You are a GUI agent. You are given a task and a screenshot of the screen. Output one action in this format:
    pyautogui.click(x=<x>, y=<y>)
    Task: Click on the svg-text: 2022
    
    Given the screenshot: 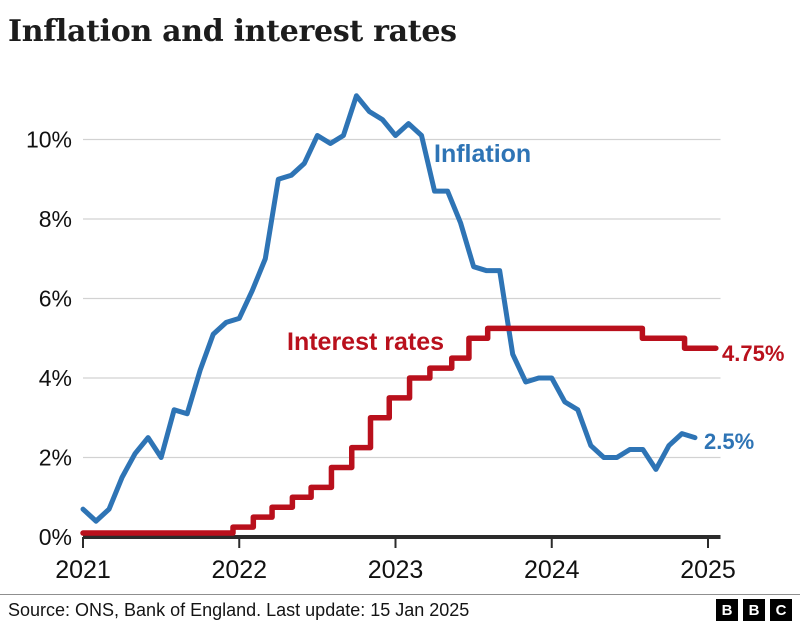 What is the action you would take?
    pyautogui.click(x=239, y=570)
    